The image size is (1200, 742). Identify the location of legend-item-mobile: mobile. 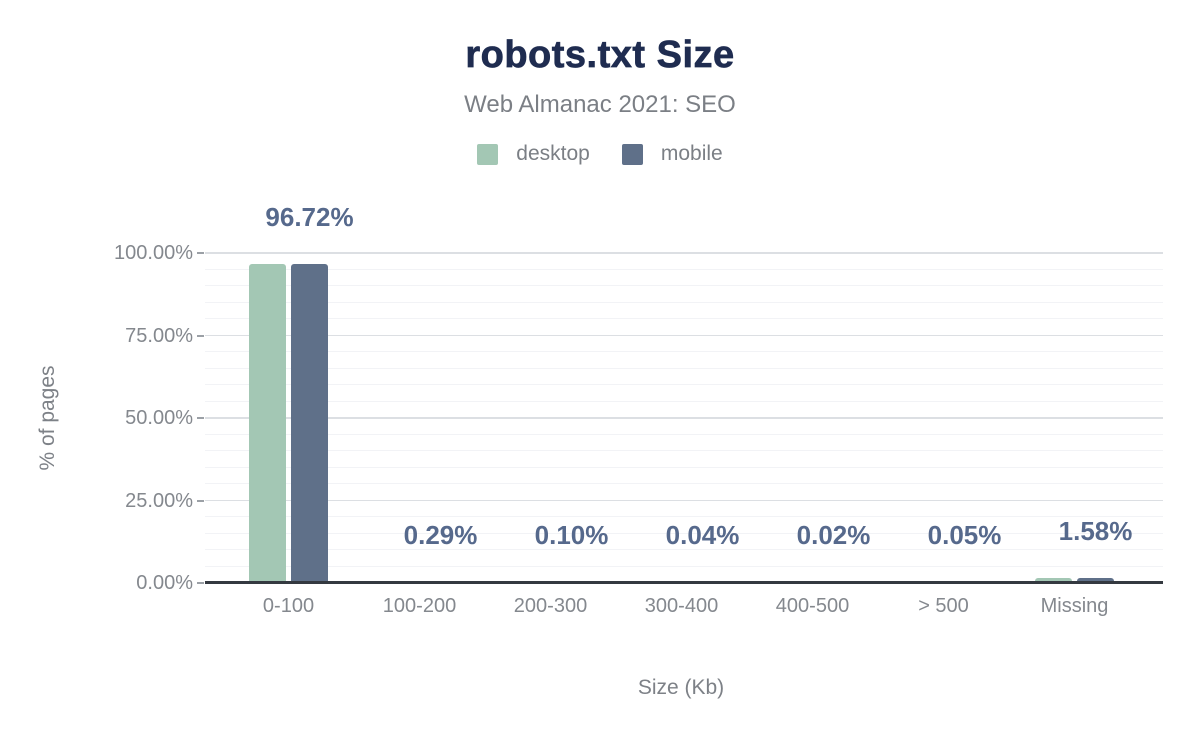
(672, 154).